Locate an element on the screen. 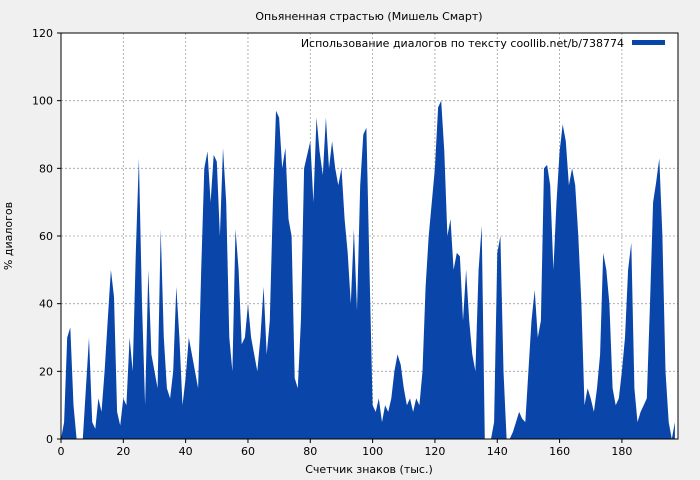 This screenshot has height=480, width=700. x-tick-label: 100 is located at coordinates (372, 451).